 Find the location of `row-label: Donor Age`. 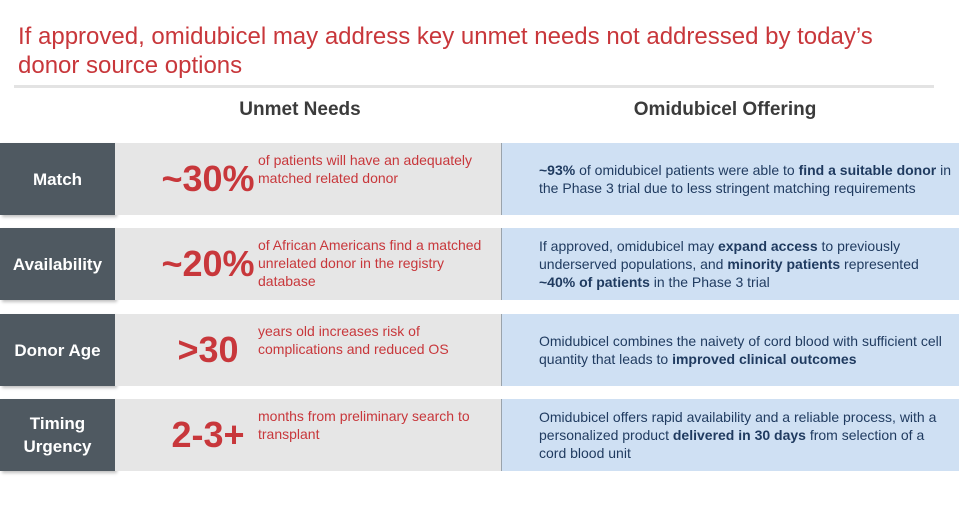

row-label: Donor Age is located at coordinates (57, 350).